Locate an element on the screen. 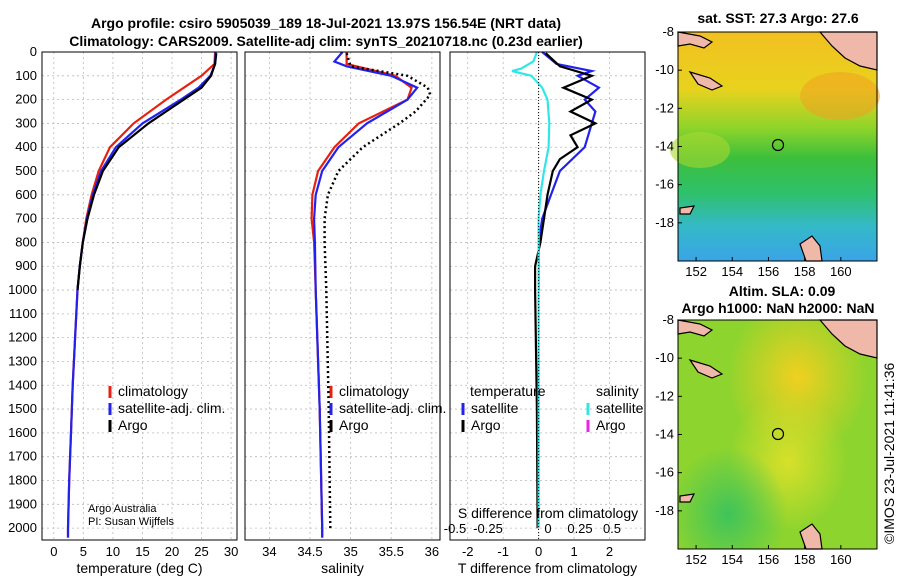  sla_map-y-tick-label: -14 is located at coordinates (664, 434).